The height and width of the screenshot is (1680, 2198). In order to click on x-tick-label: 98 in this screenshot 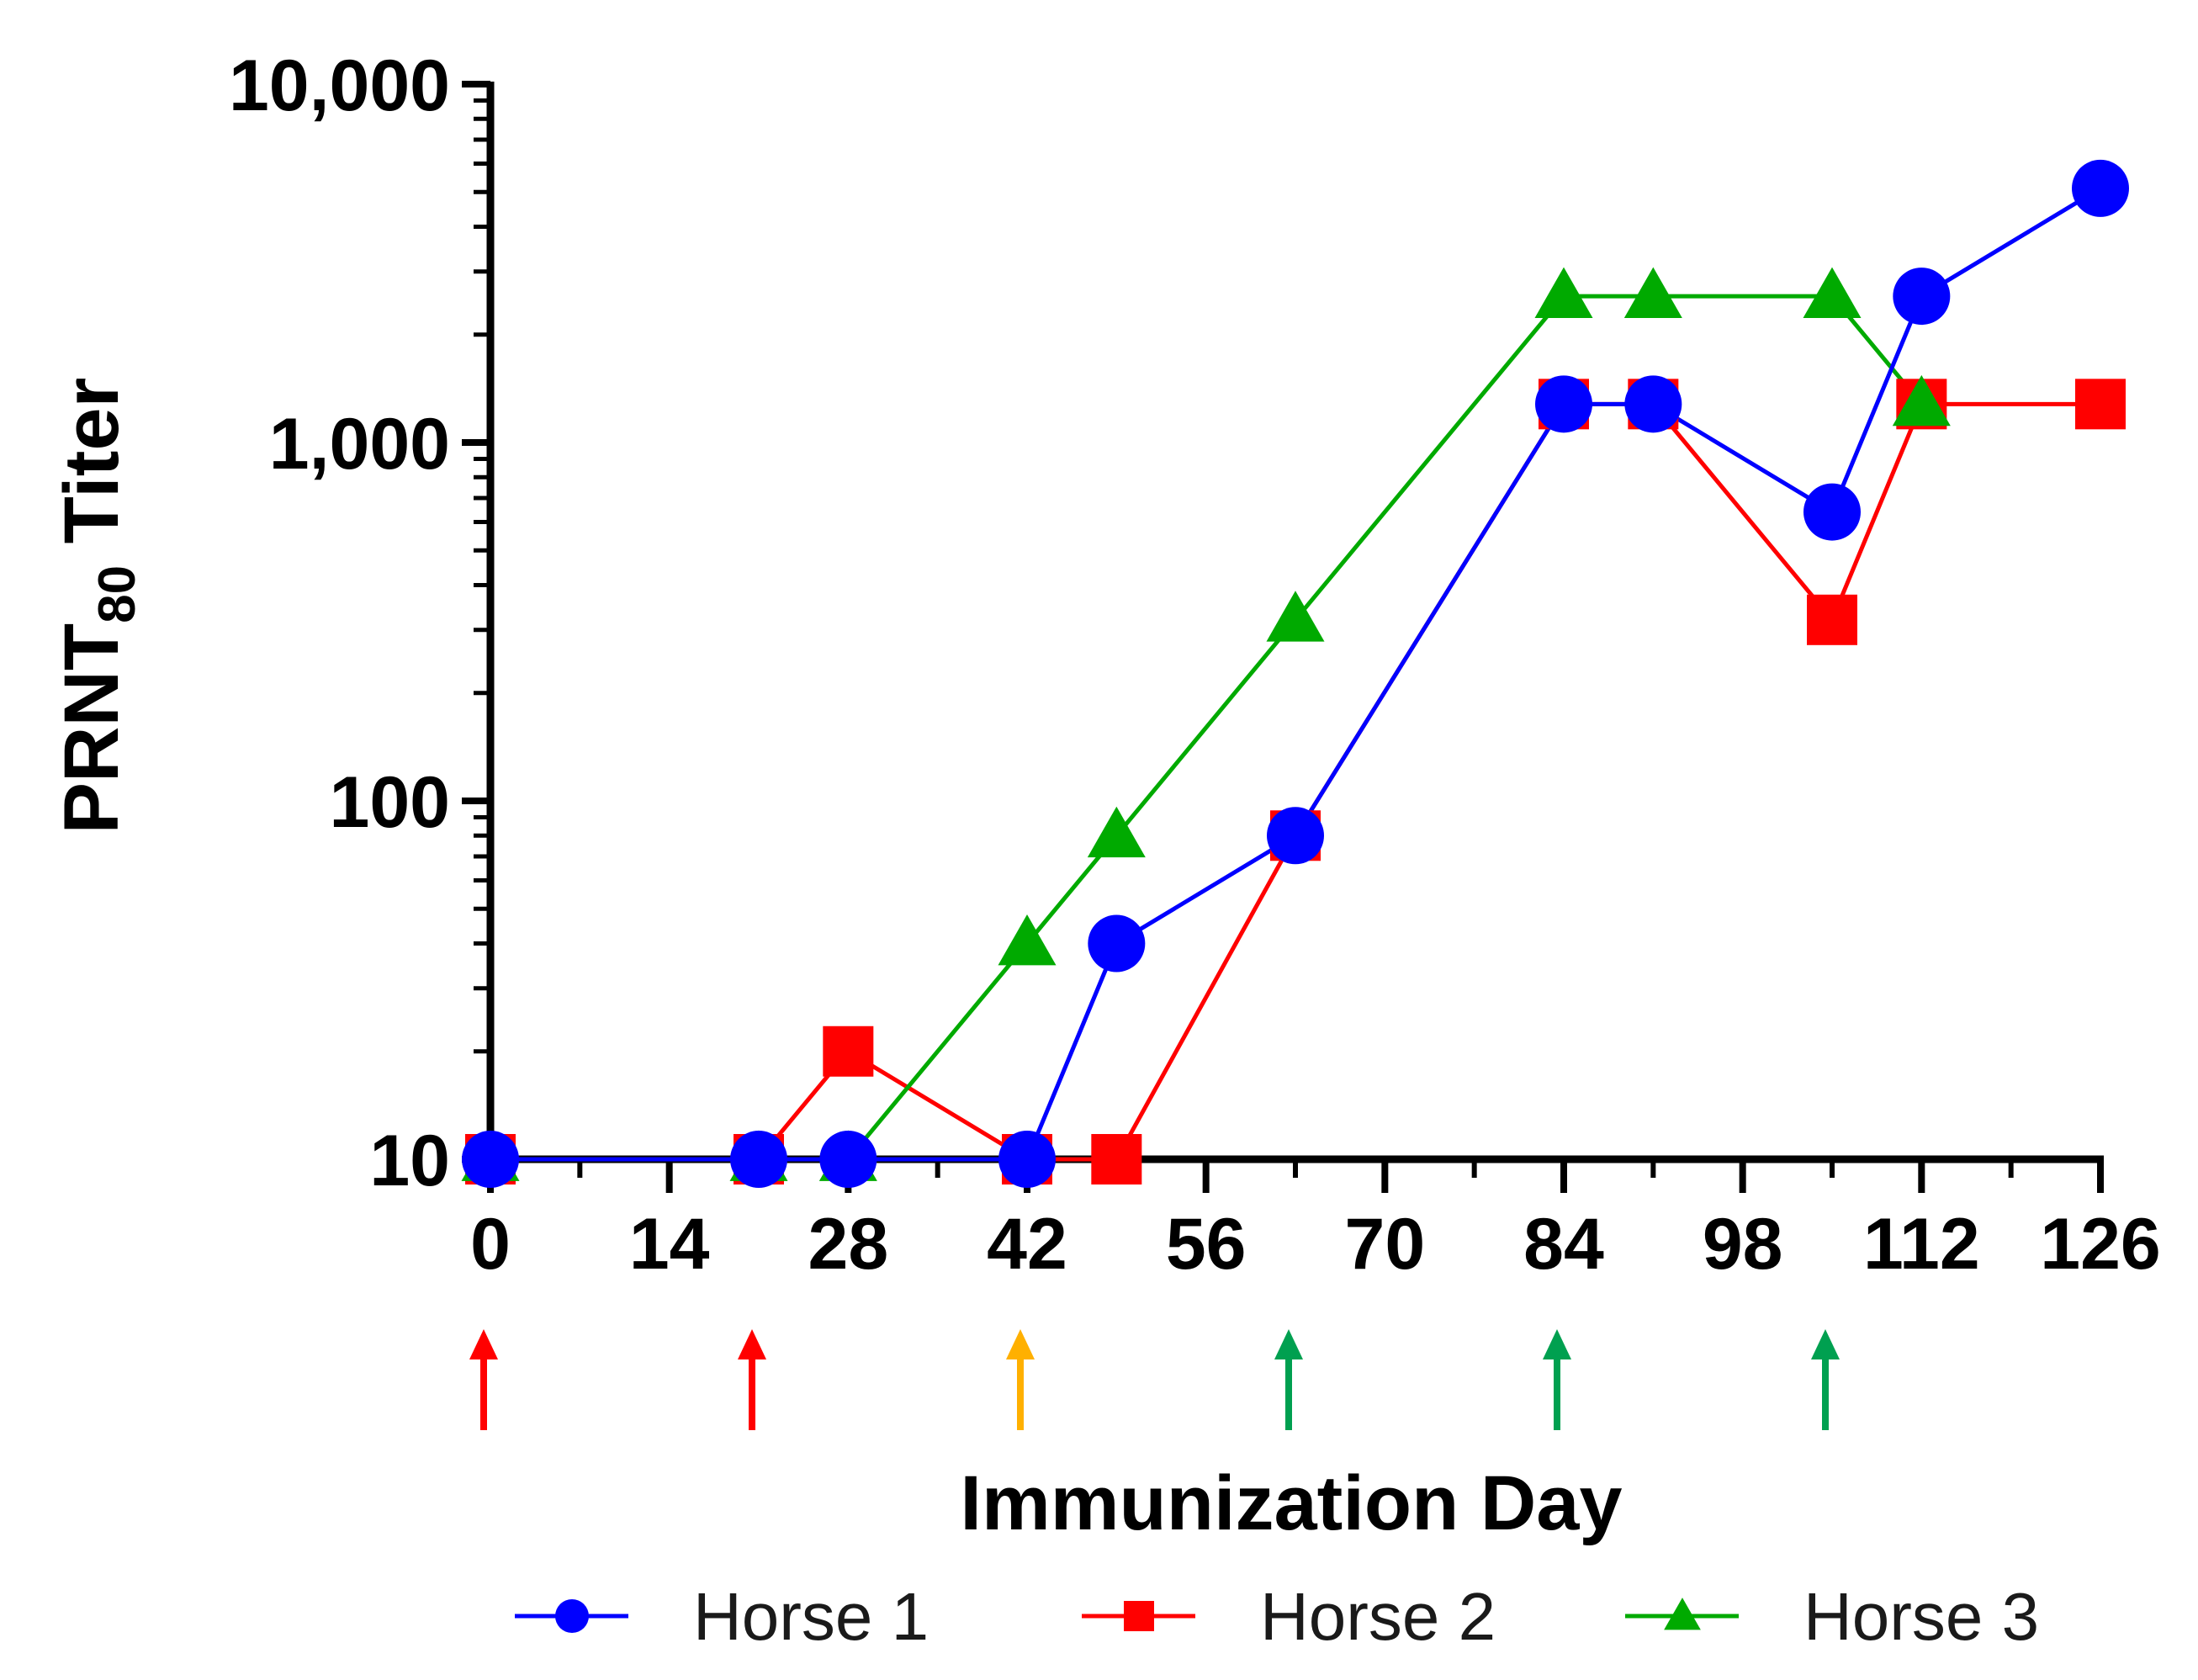, I will do `click(1743, 1244)`.